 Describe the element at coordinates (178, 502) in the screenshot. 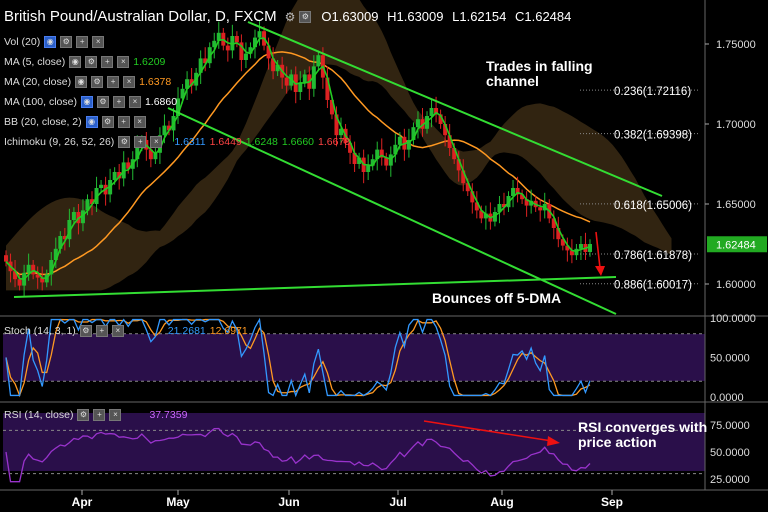

I see `x-tick-label: May` at that location.